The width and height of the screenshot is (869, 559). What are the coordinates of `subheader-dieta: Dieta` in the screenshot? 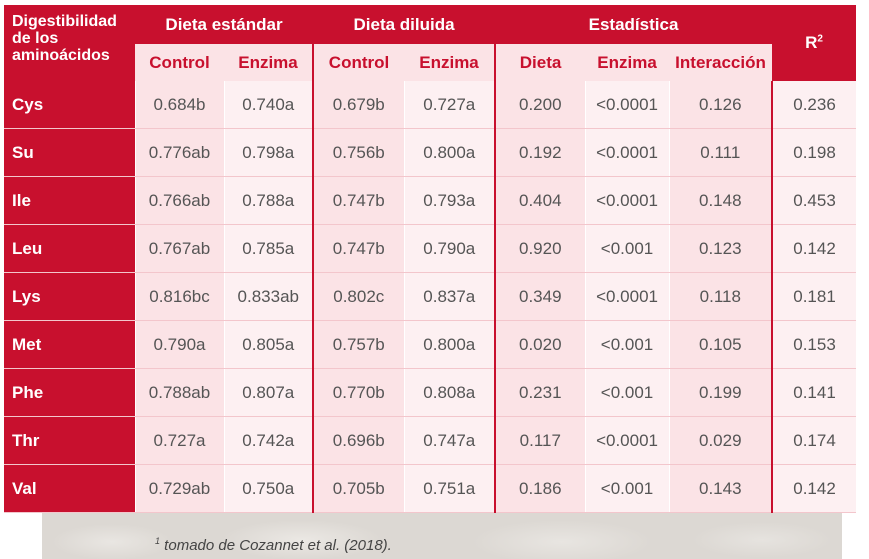 It's located at (540, 62).